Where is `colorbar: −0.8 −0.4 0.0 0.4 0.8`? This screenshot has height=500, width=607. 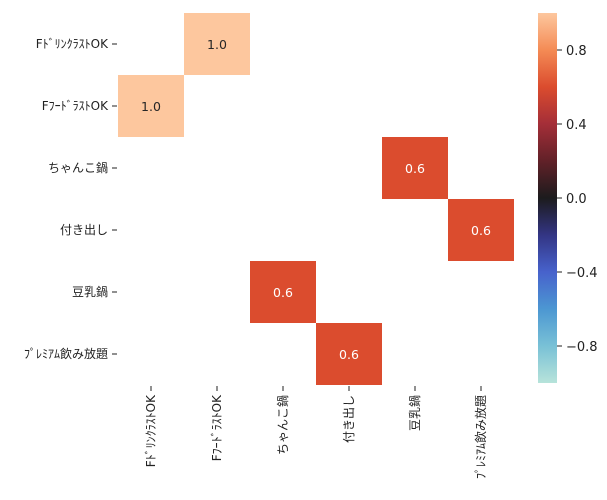 colorbar: −0.8 −0.4 0.0 0.4 0.8 is located at coordinates (568, 198).